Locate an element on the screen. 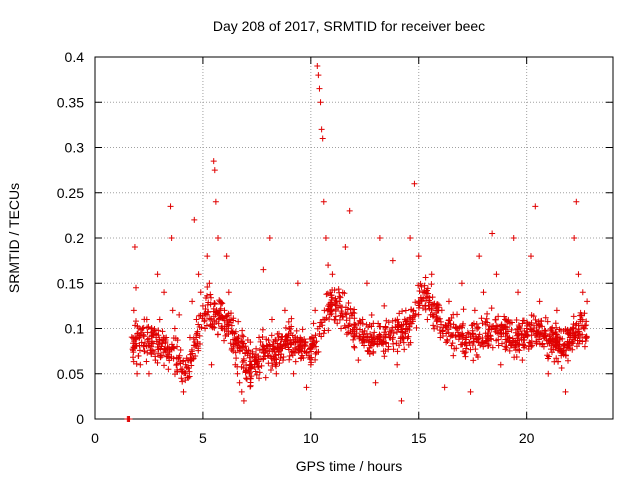 The height and width of the screenshot is (480, 640). x-tick-label: 0 is located at coordinates (95, 438).